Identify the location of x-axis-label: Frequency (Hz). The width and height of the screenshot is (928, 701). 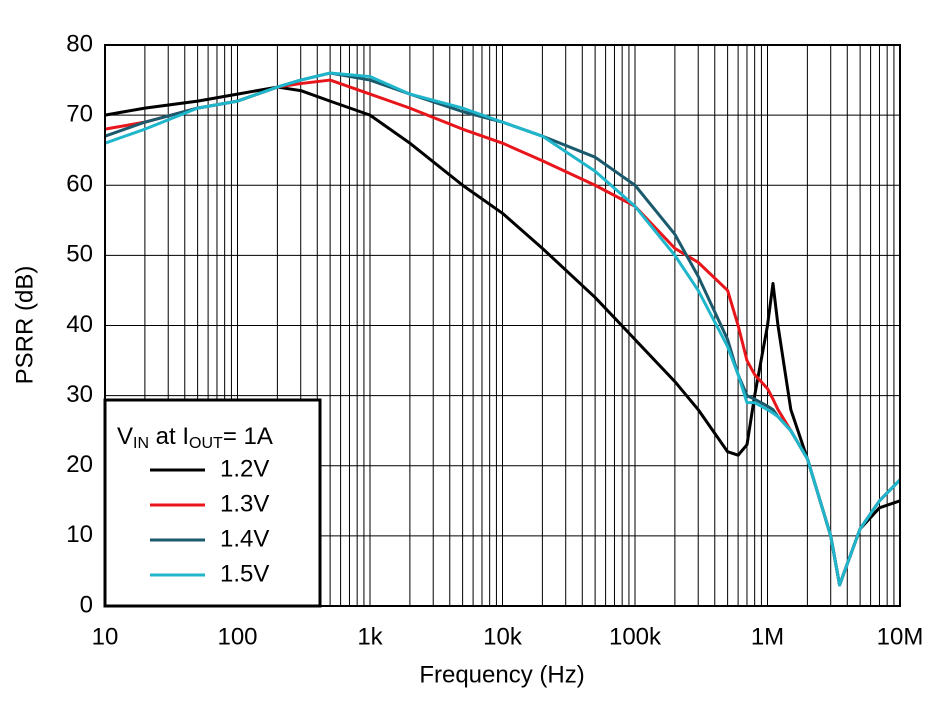
(501, 674).